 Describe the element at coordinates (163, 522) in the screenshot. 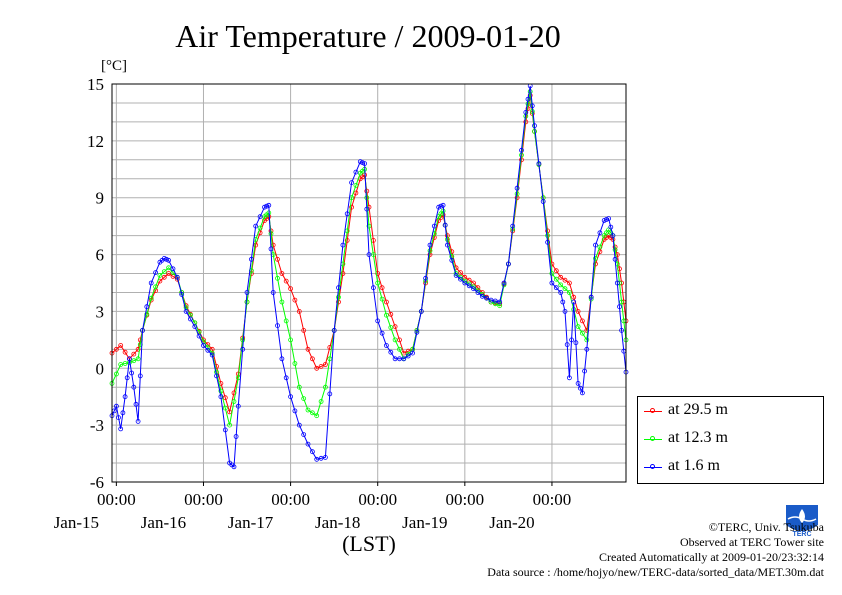

I see `x-tick-date-label: Jan-16` at that location.